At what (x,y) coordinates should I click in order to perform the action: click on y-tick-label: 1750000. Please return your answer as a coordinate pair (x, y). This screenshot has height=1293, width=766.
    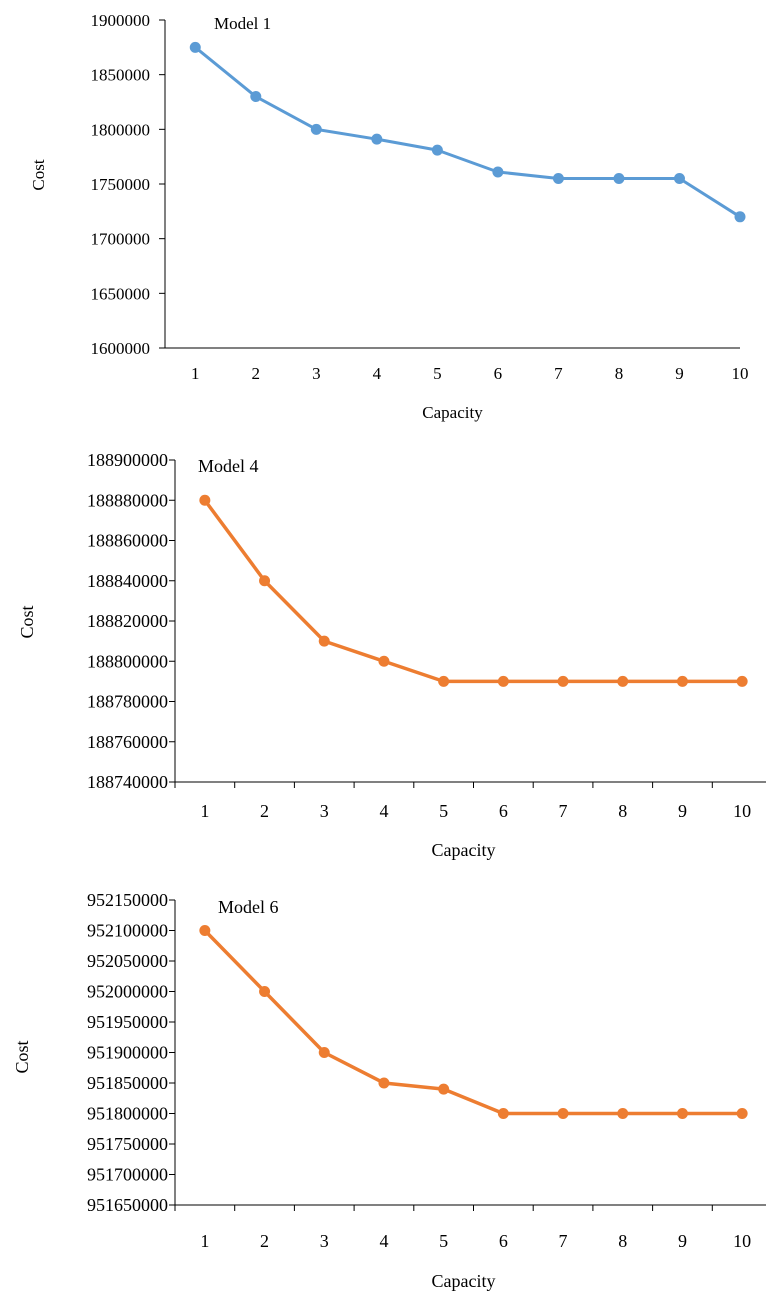
    Looking at the image, I should click on (121, 184).